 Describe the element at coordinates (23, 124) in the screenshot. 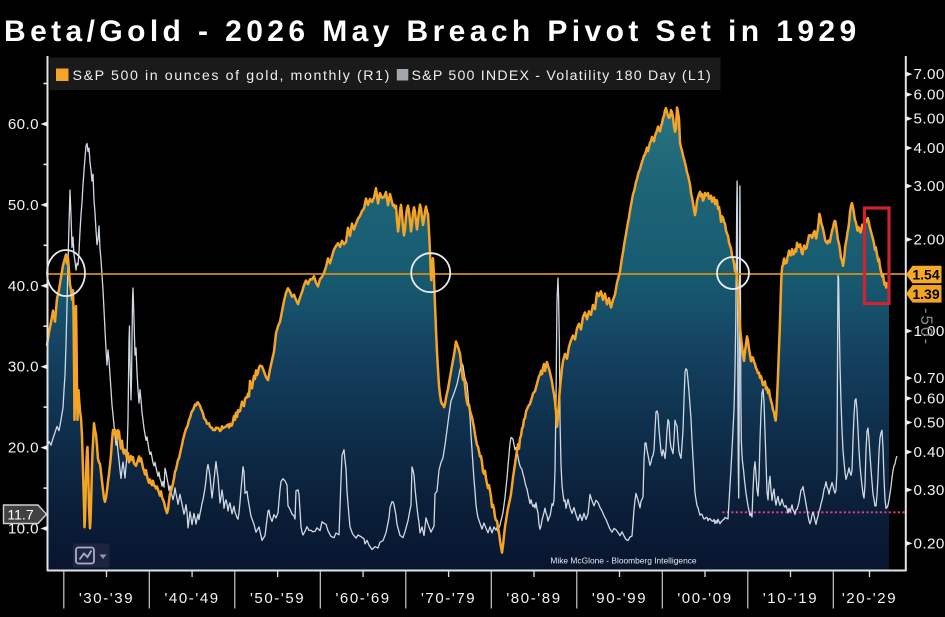

I see `svg-text: 60.0` at that location.